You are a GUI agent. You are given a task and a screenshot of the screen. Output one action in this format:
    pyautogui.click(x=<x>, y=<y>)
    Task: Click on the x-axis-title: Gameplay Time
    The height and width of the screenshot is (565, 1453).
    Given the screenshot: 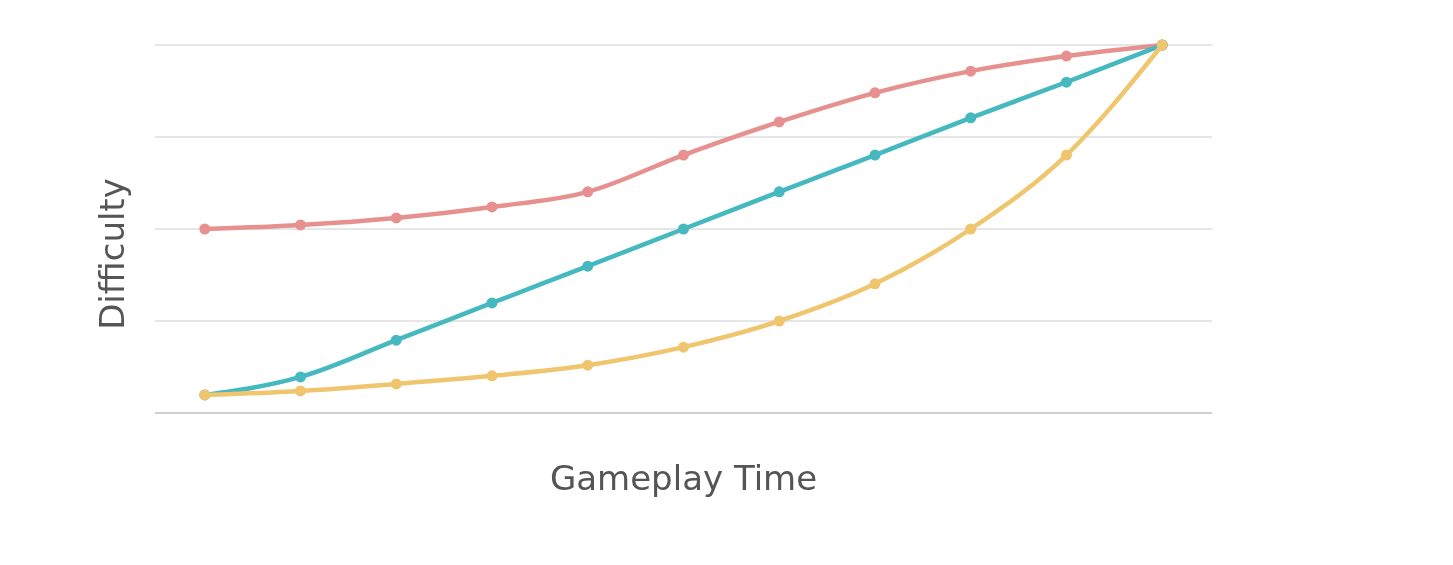 What is the action you would take?
    pyautogui.click(x=683, y=478)
    